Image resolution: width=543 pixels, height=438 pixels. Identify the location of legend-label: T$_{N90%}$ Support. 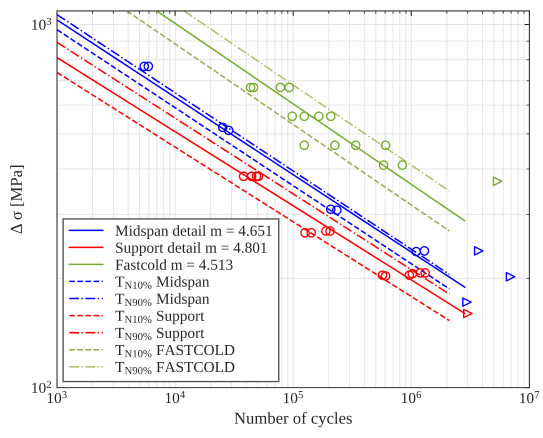
(159, 335).